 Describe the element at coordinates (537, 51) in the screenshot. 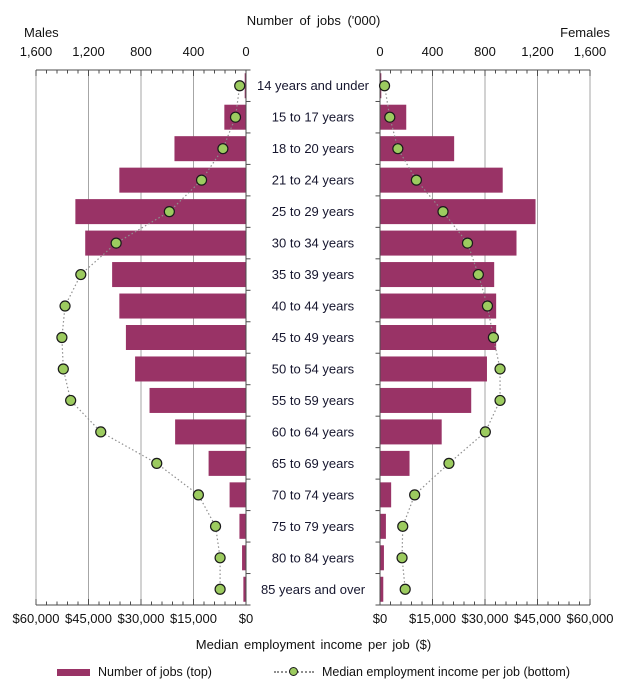

I see `top-tick-label: 1,200` at that location.